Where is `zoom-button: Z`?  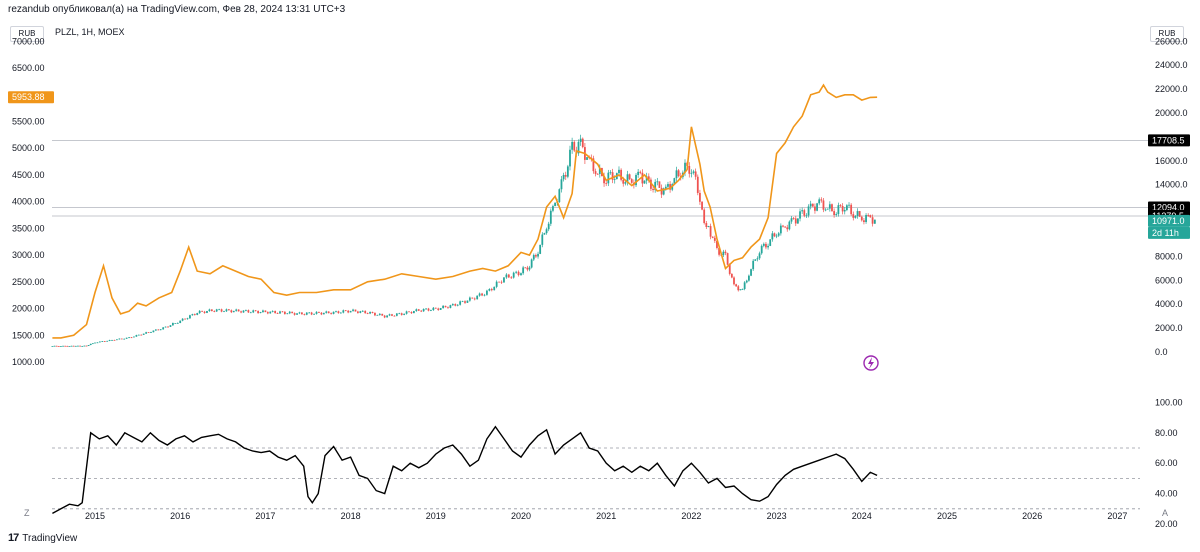
zoom-button: Z is located at coordinates (27, 513).